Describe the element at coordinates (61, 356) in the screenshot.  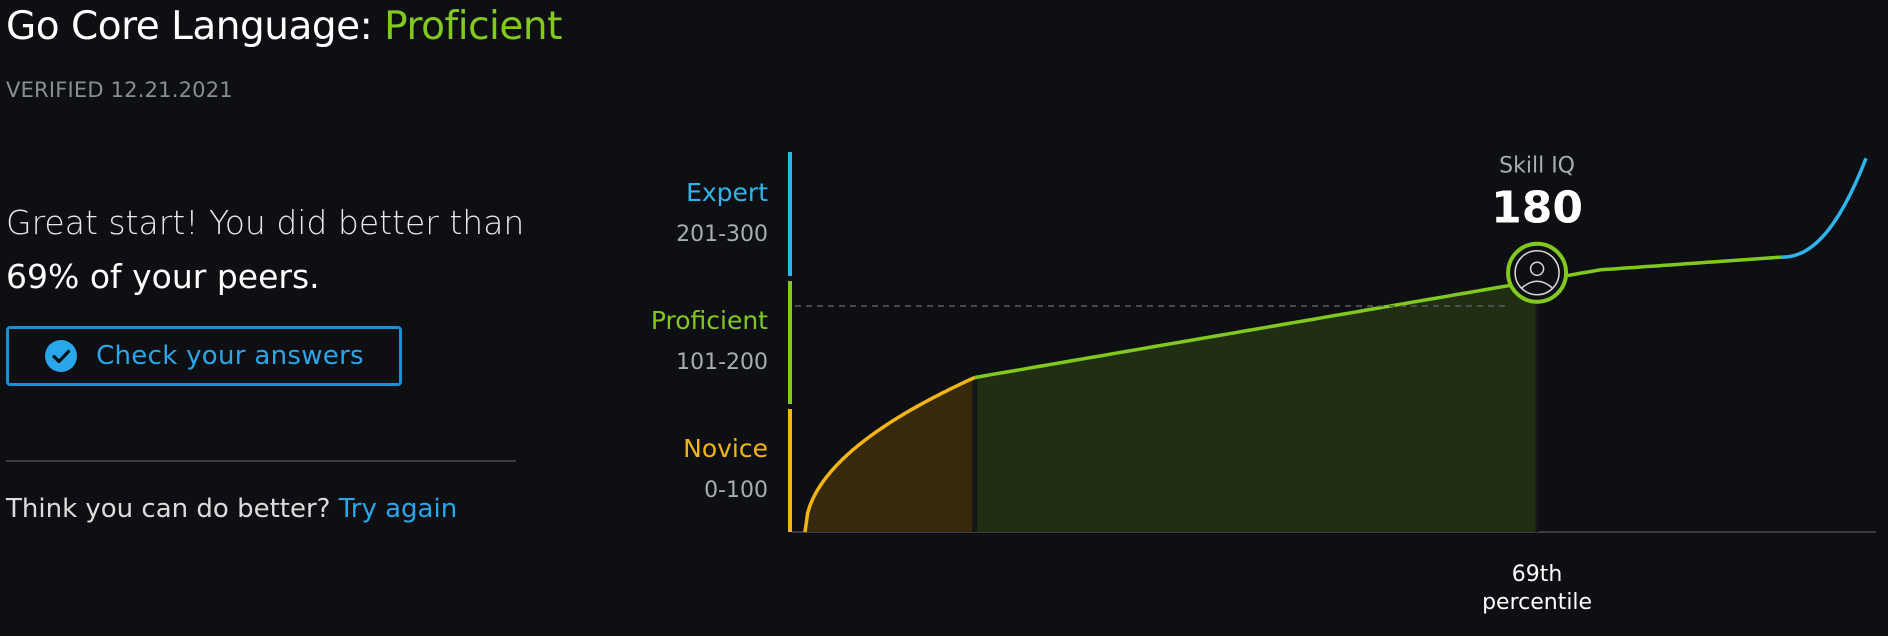
I see `check-circle-icon` at that location.